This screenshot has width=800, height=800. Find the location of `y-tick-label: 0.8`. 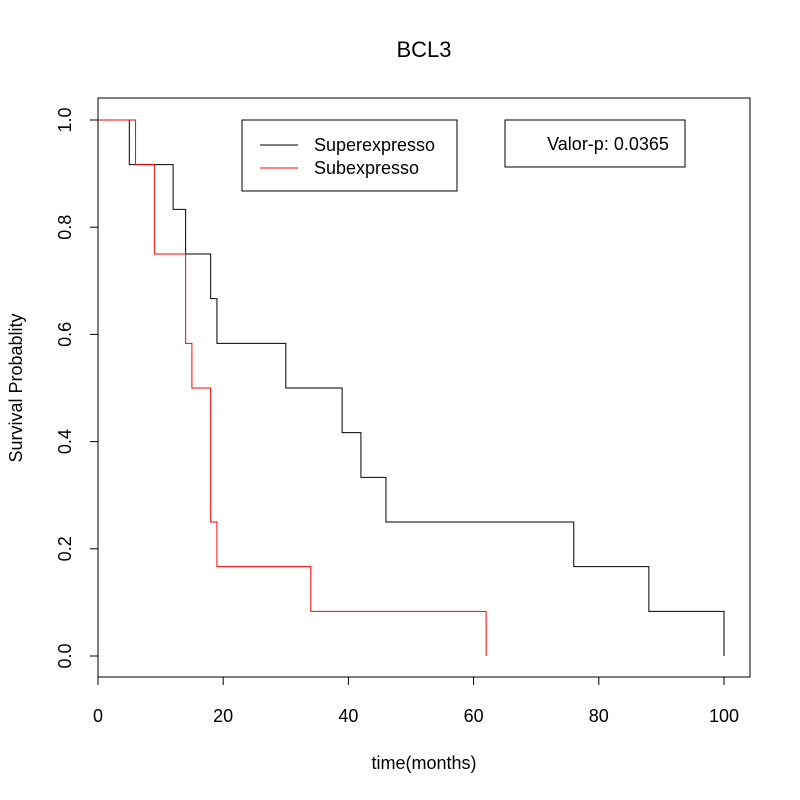

y-tick-label: 0.8 is located at coordinates (65, 227).